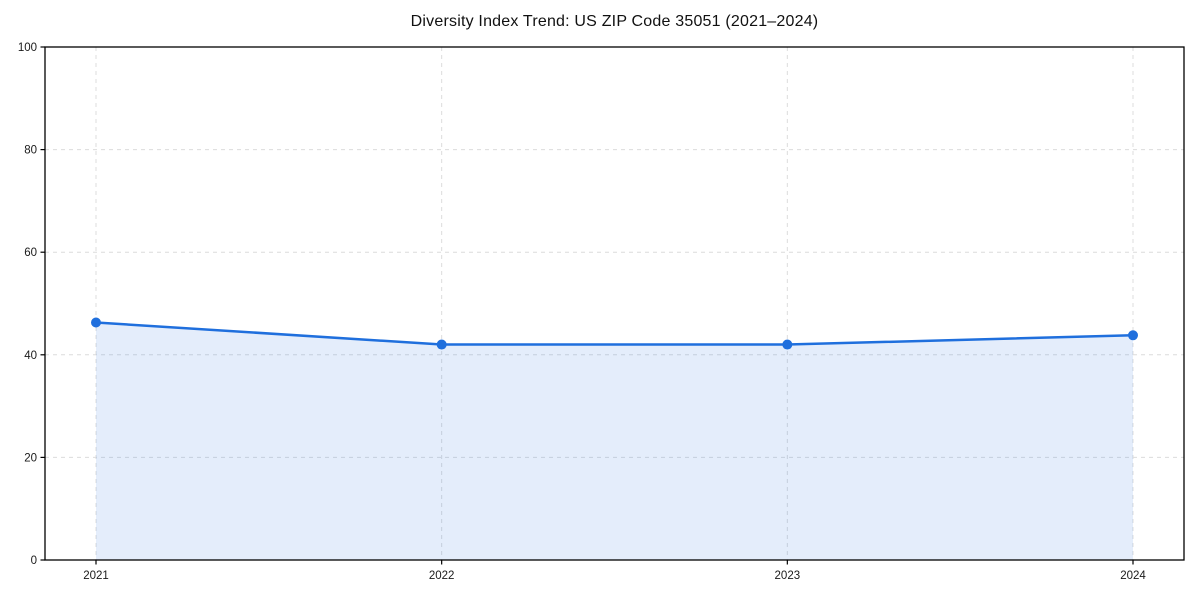 Image resolution: width=1200 pixels, height=600 pixels. Describe the element at coordinates (27, 48) in the screenshot. I see `y-tick-label: 100` at that location.